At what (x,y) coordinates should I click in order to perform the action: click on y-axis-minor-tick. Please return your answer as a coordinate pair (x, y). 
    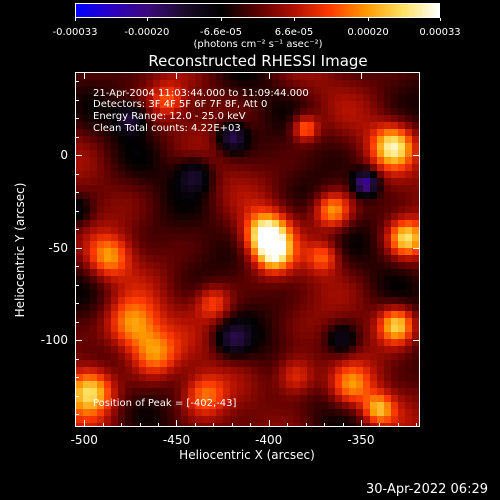
    Looking at the image, I should click on (77, 230).